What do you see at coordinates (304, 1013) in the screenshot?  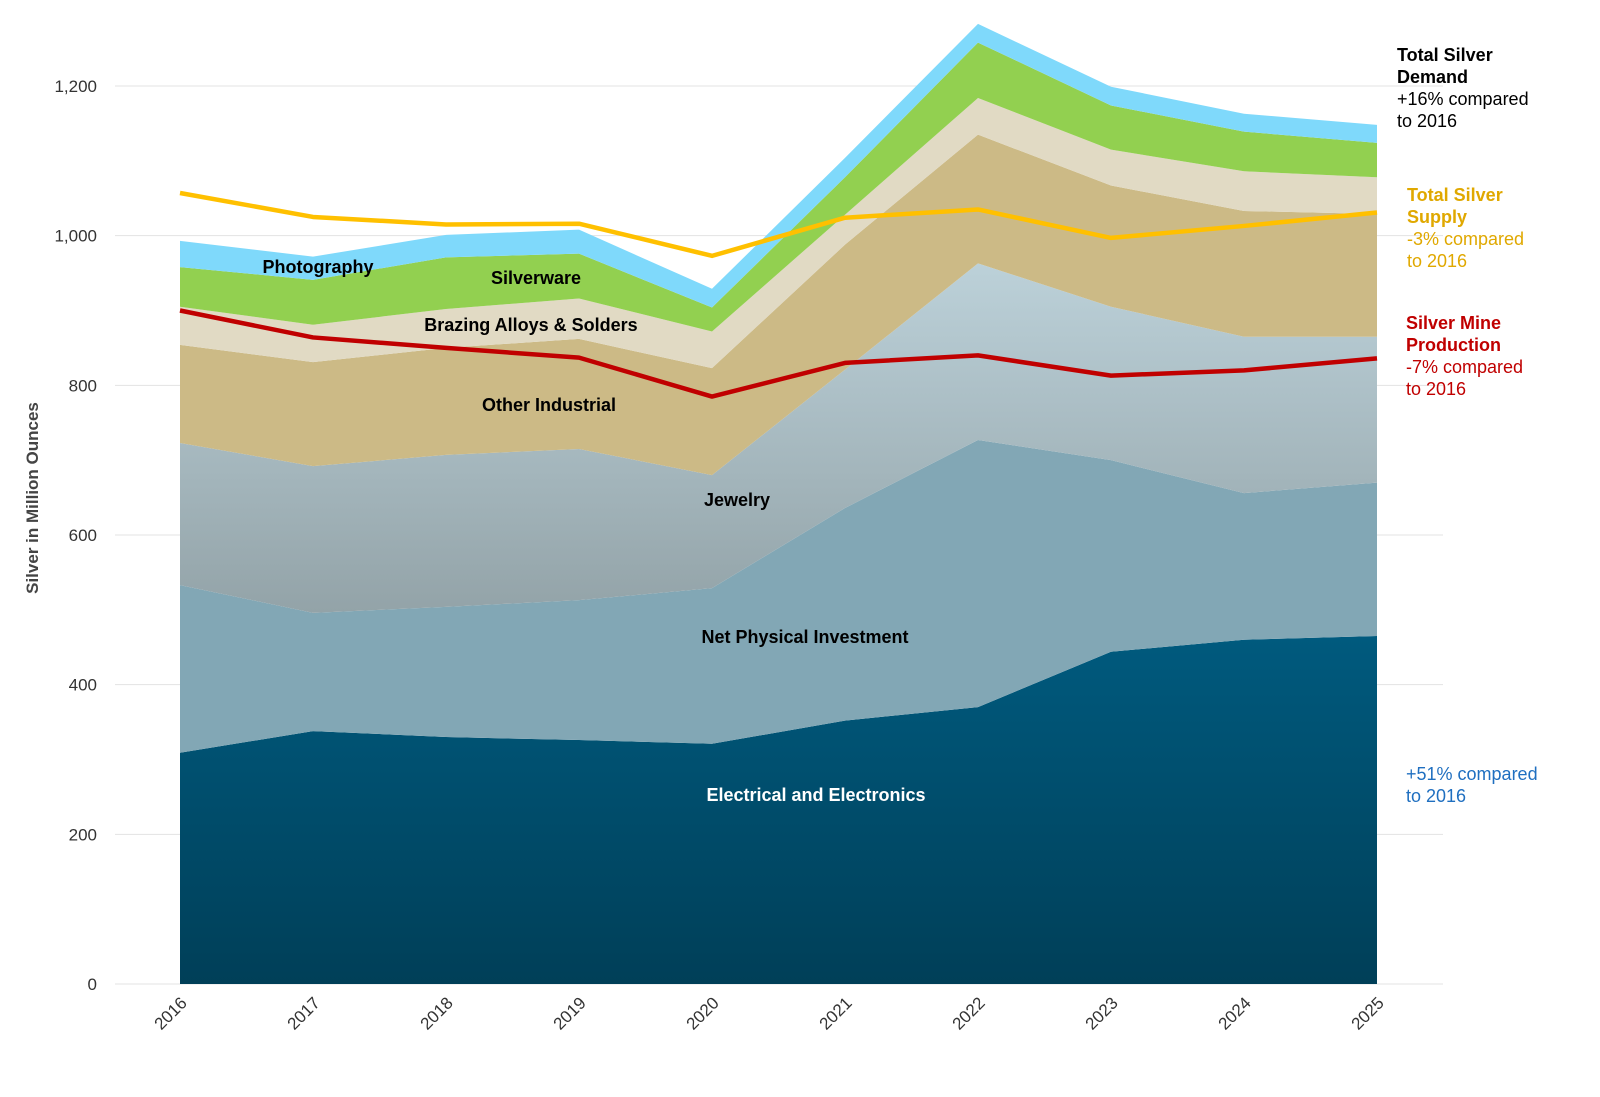 I see `x-tick-label: 2017` at bounding box center [304, 1013].